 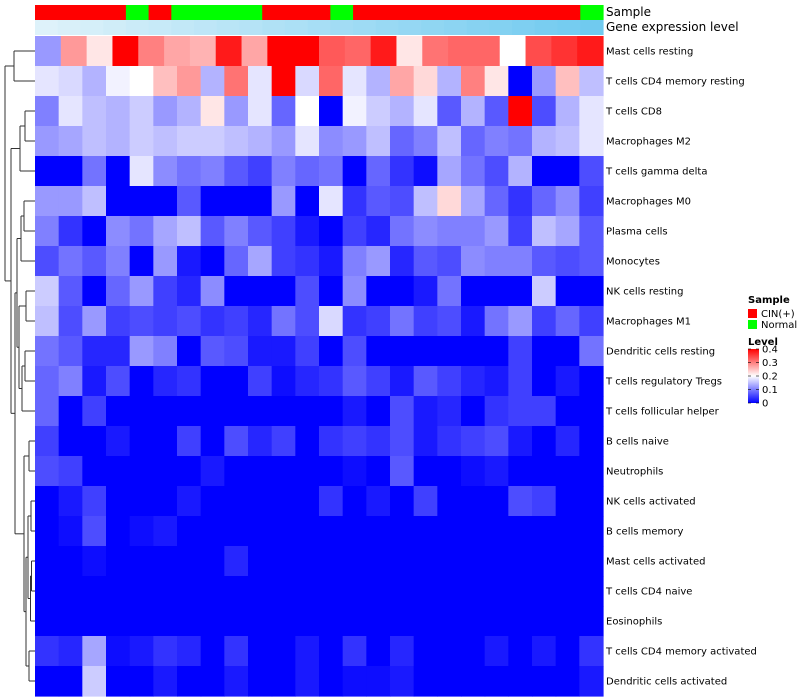 What do you see at coordinates (675, 82) in the screenshot?
I see `row-label-1: T cells CD4 memory resting` at bounding box center [675, 82].